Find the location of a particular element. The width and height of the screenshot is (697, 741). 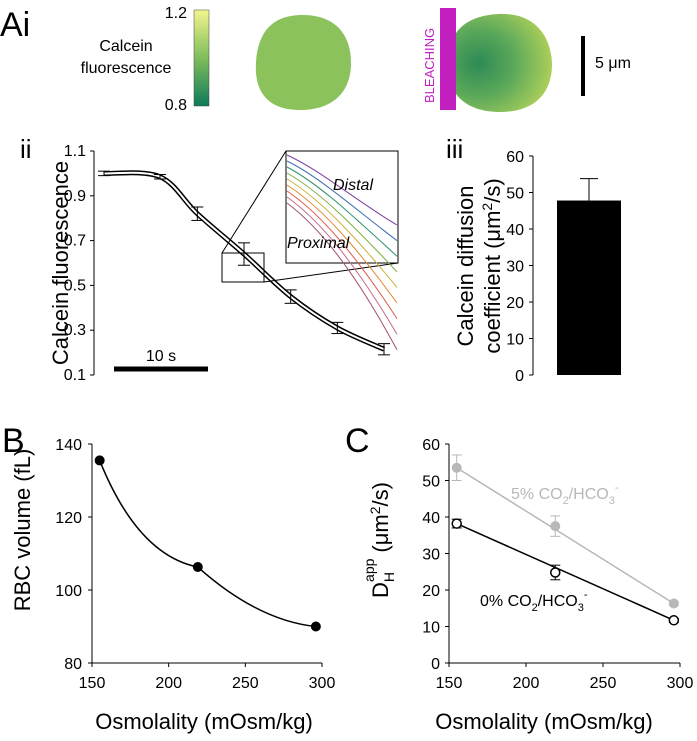

panel-label-aii: ii is located at coordinates (26, 149).